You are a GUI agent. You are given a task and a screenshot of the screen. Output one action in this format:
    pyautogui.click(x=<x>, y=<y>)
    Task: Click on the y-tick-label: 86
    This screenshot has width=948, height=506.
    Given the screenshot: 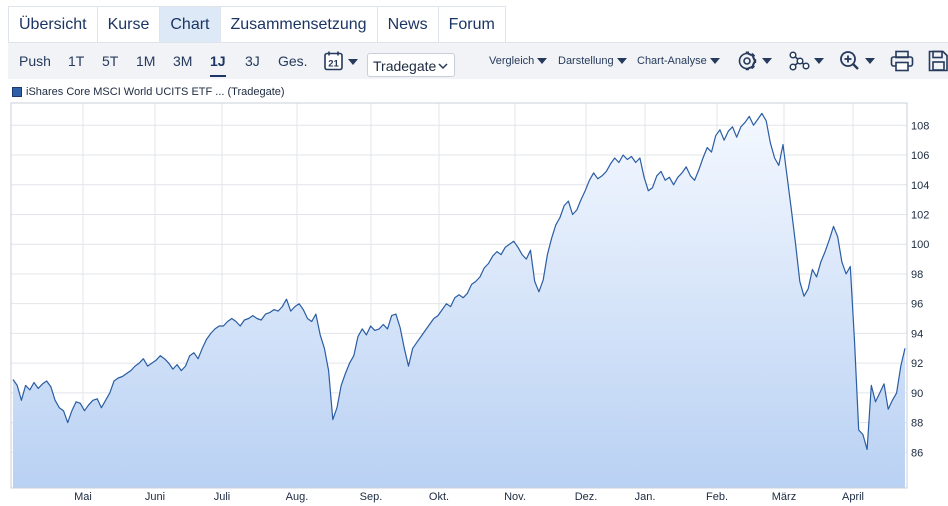 What is the action you would take?
    pyautogui.click(x=917, y=453)
    